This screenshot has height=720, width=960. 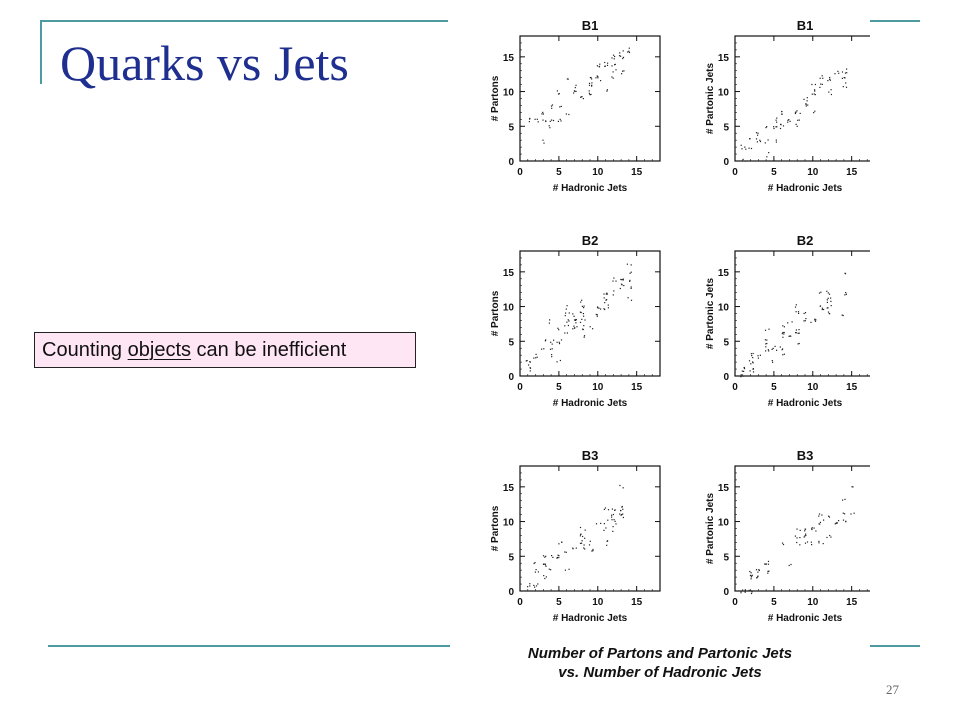 What do you see at coordinates (892, 689) in the screenshot?
I see `page-number: 27` at bounding box center [892, 689].